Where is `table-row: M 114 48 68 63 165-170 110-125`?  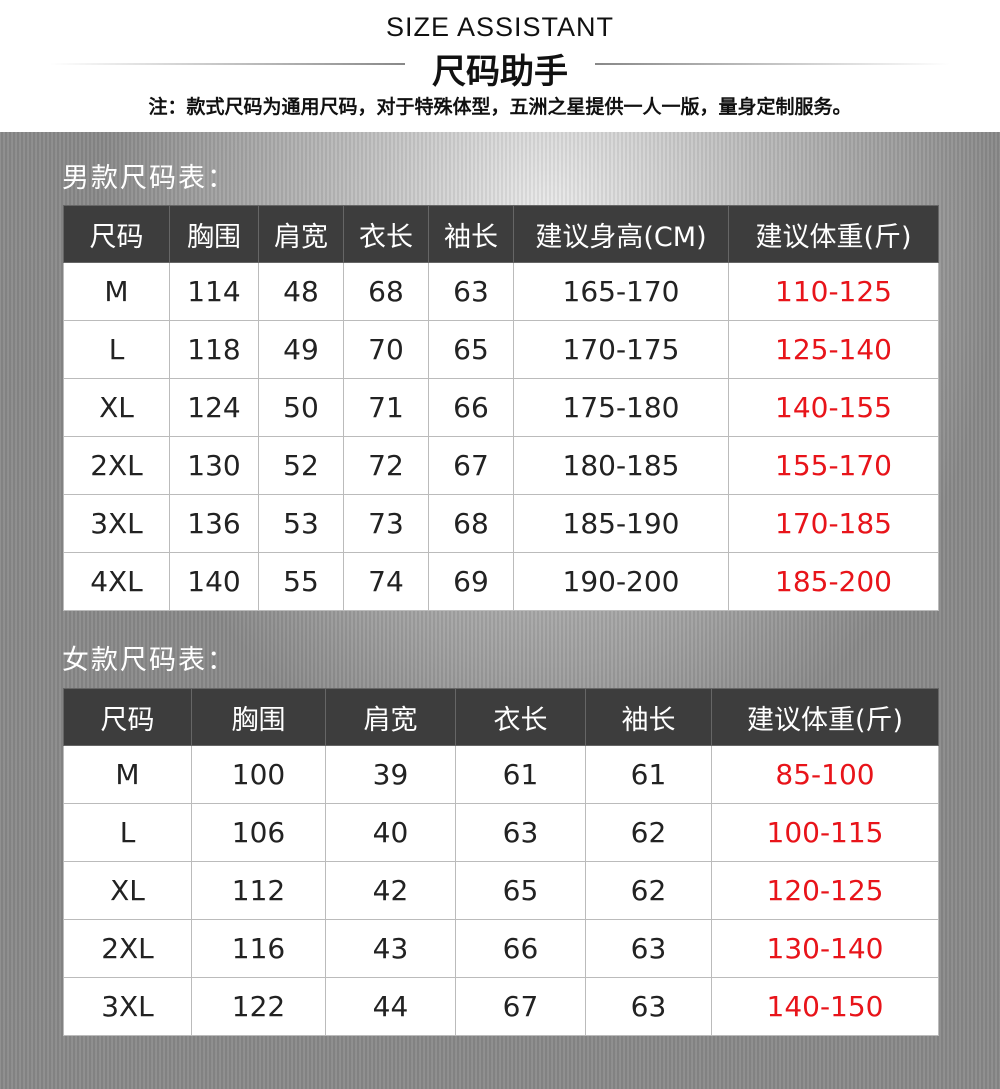 table-row: M 114 48 68 63 165-170 110-125 is located at coordinates (501, 291).